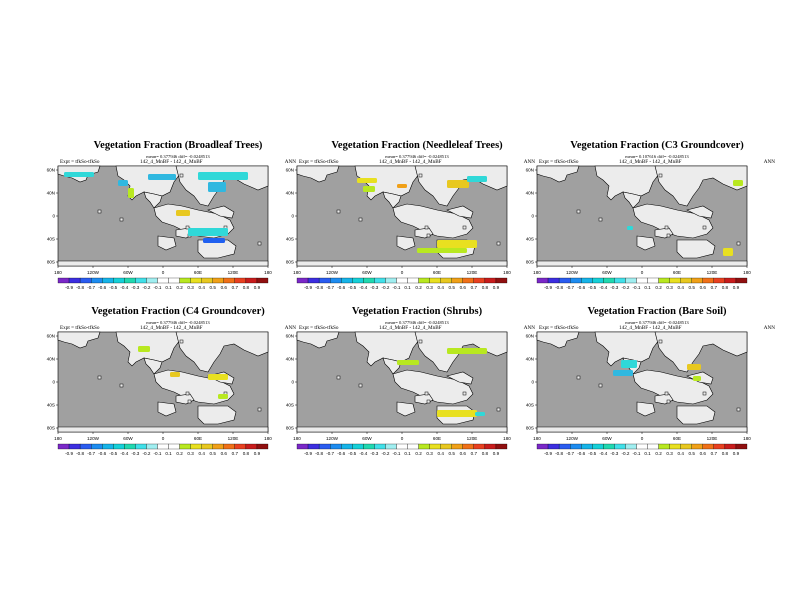 The height and width of the screenshot is (600, 800). I want to click on colorbar-label: -0.1, so click(158, 287).